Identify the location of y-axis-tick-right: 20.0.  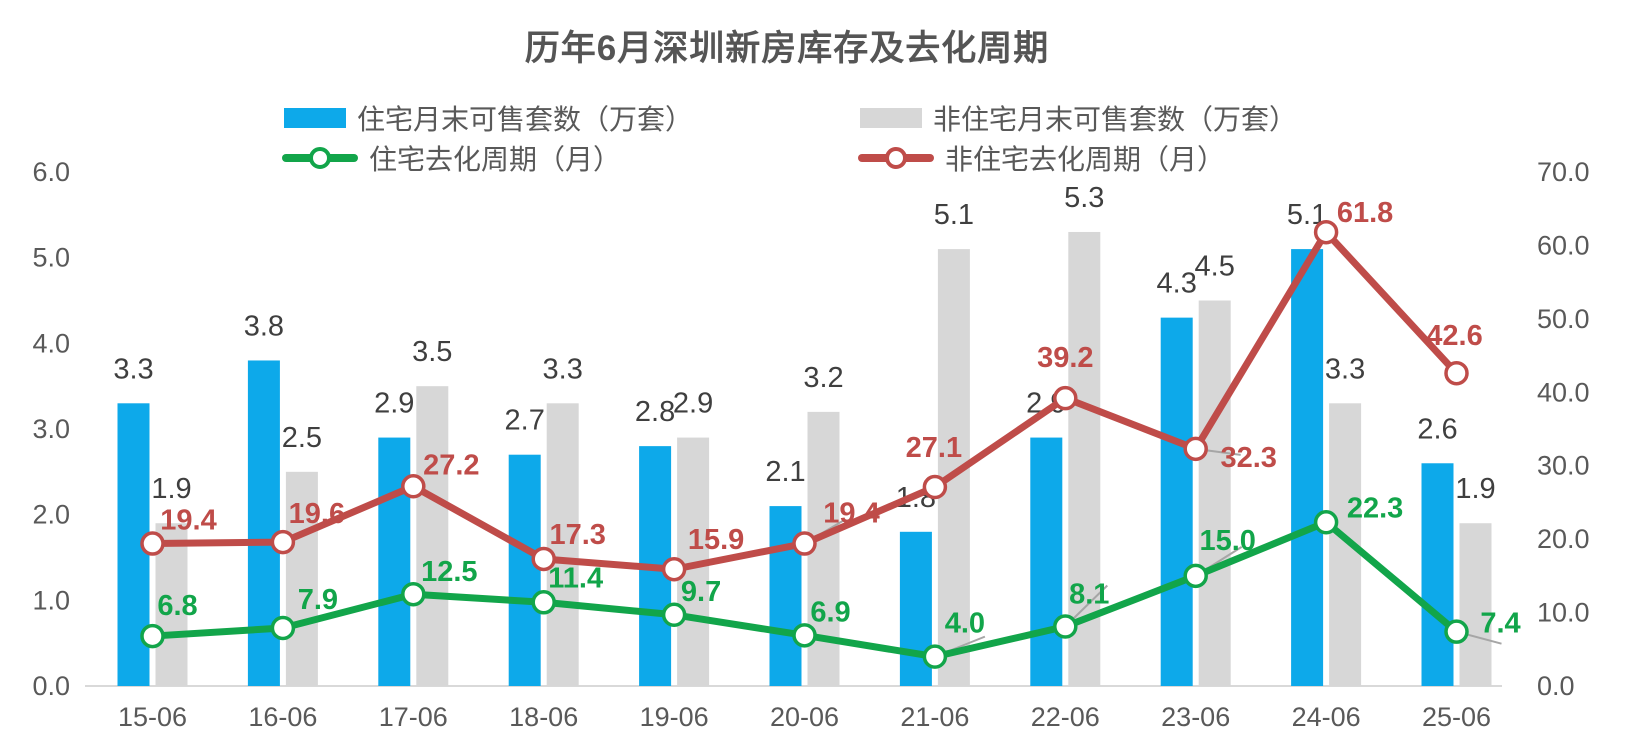
(1563, 539).